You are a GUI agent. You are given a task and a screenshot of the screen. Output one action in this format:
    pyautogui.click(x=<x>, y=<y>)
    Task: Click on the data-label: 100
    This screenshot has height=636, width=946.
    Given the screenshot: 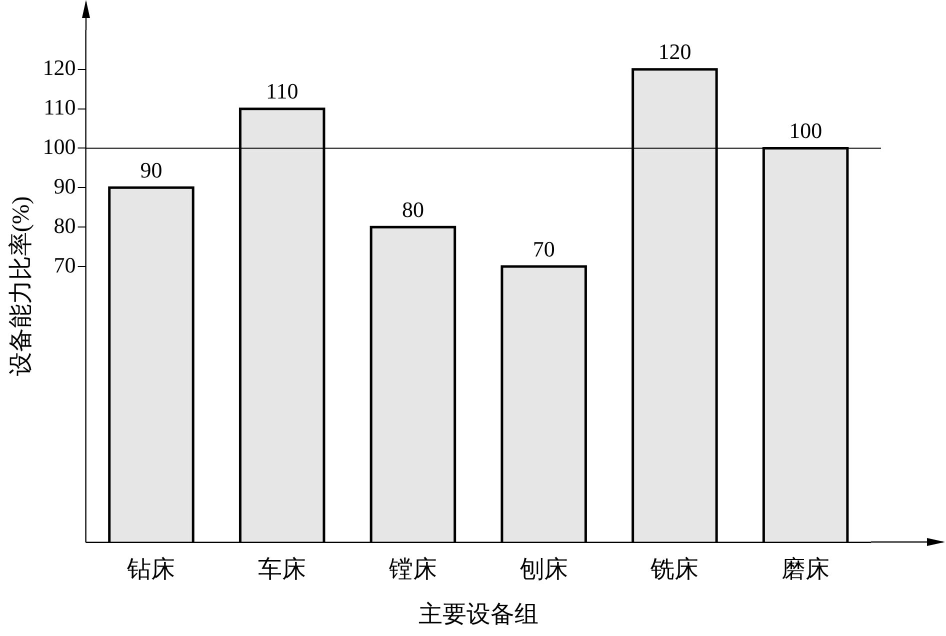 What is the action you would take?
    pyautogui.click(x=805, y=131)
    